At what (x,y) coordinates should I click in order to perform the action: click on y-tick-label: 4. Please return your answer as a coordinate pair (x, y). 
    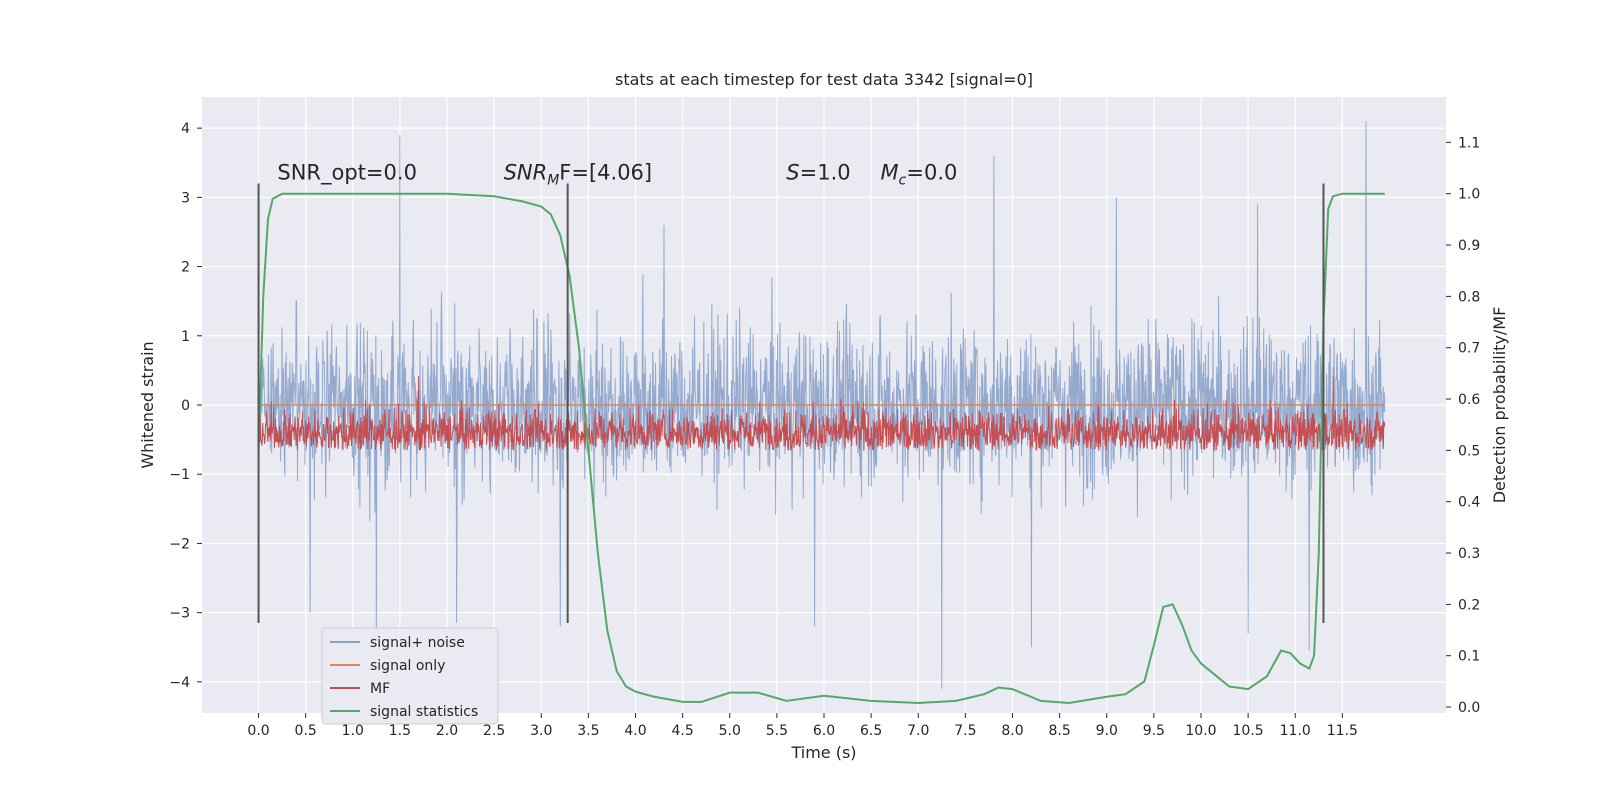
    Looking at the image, I should click on (185, 129).